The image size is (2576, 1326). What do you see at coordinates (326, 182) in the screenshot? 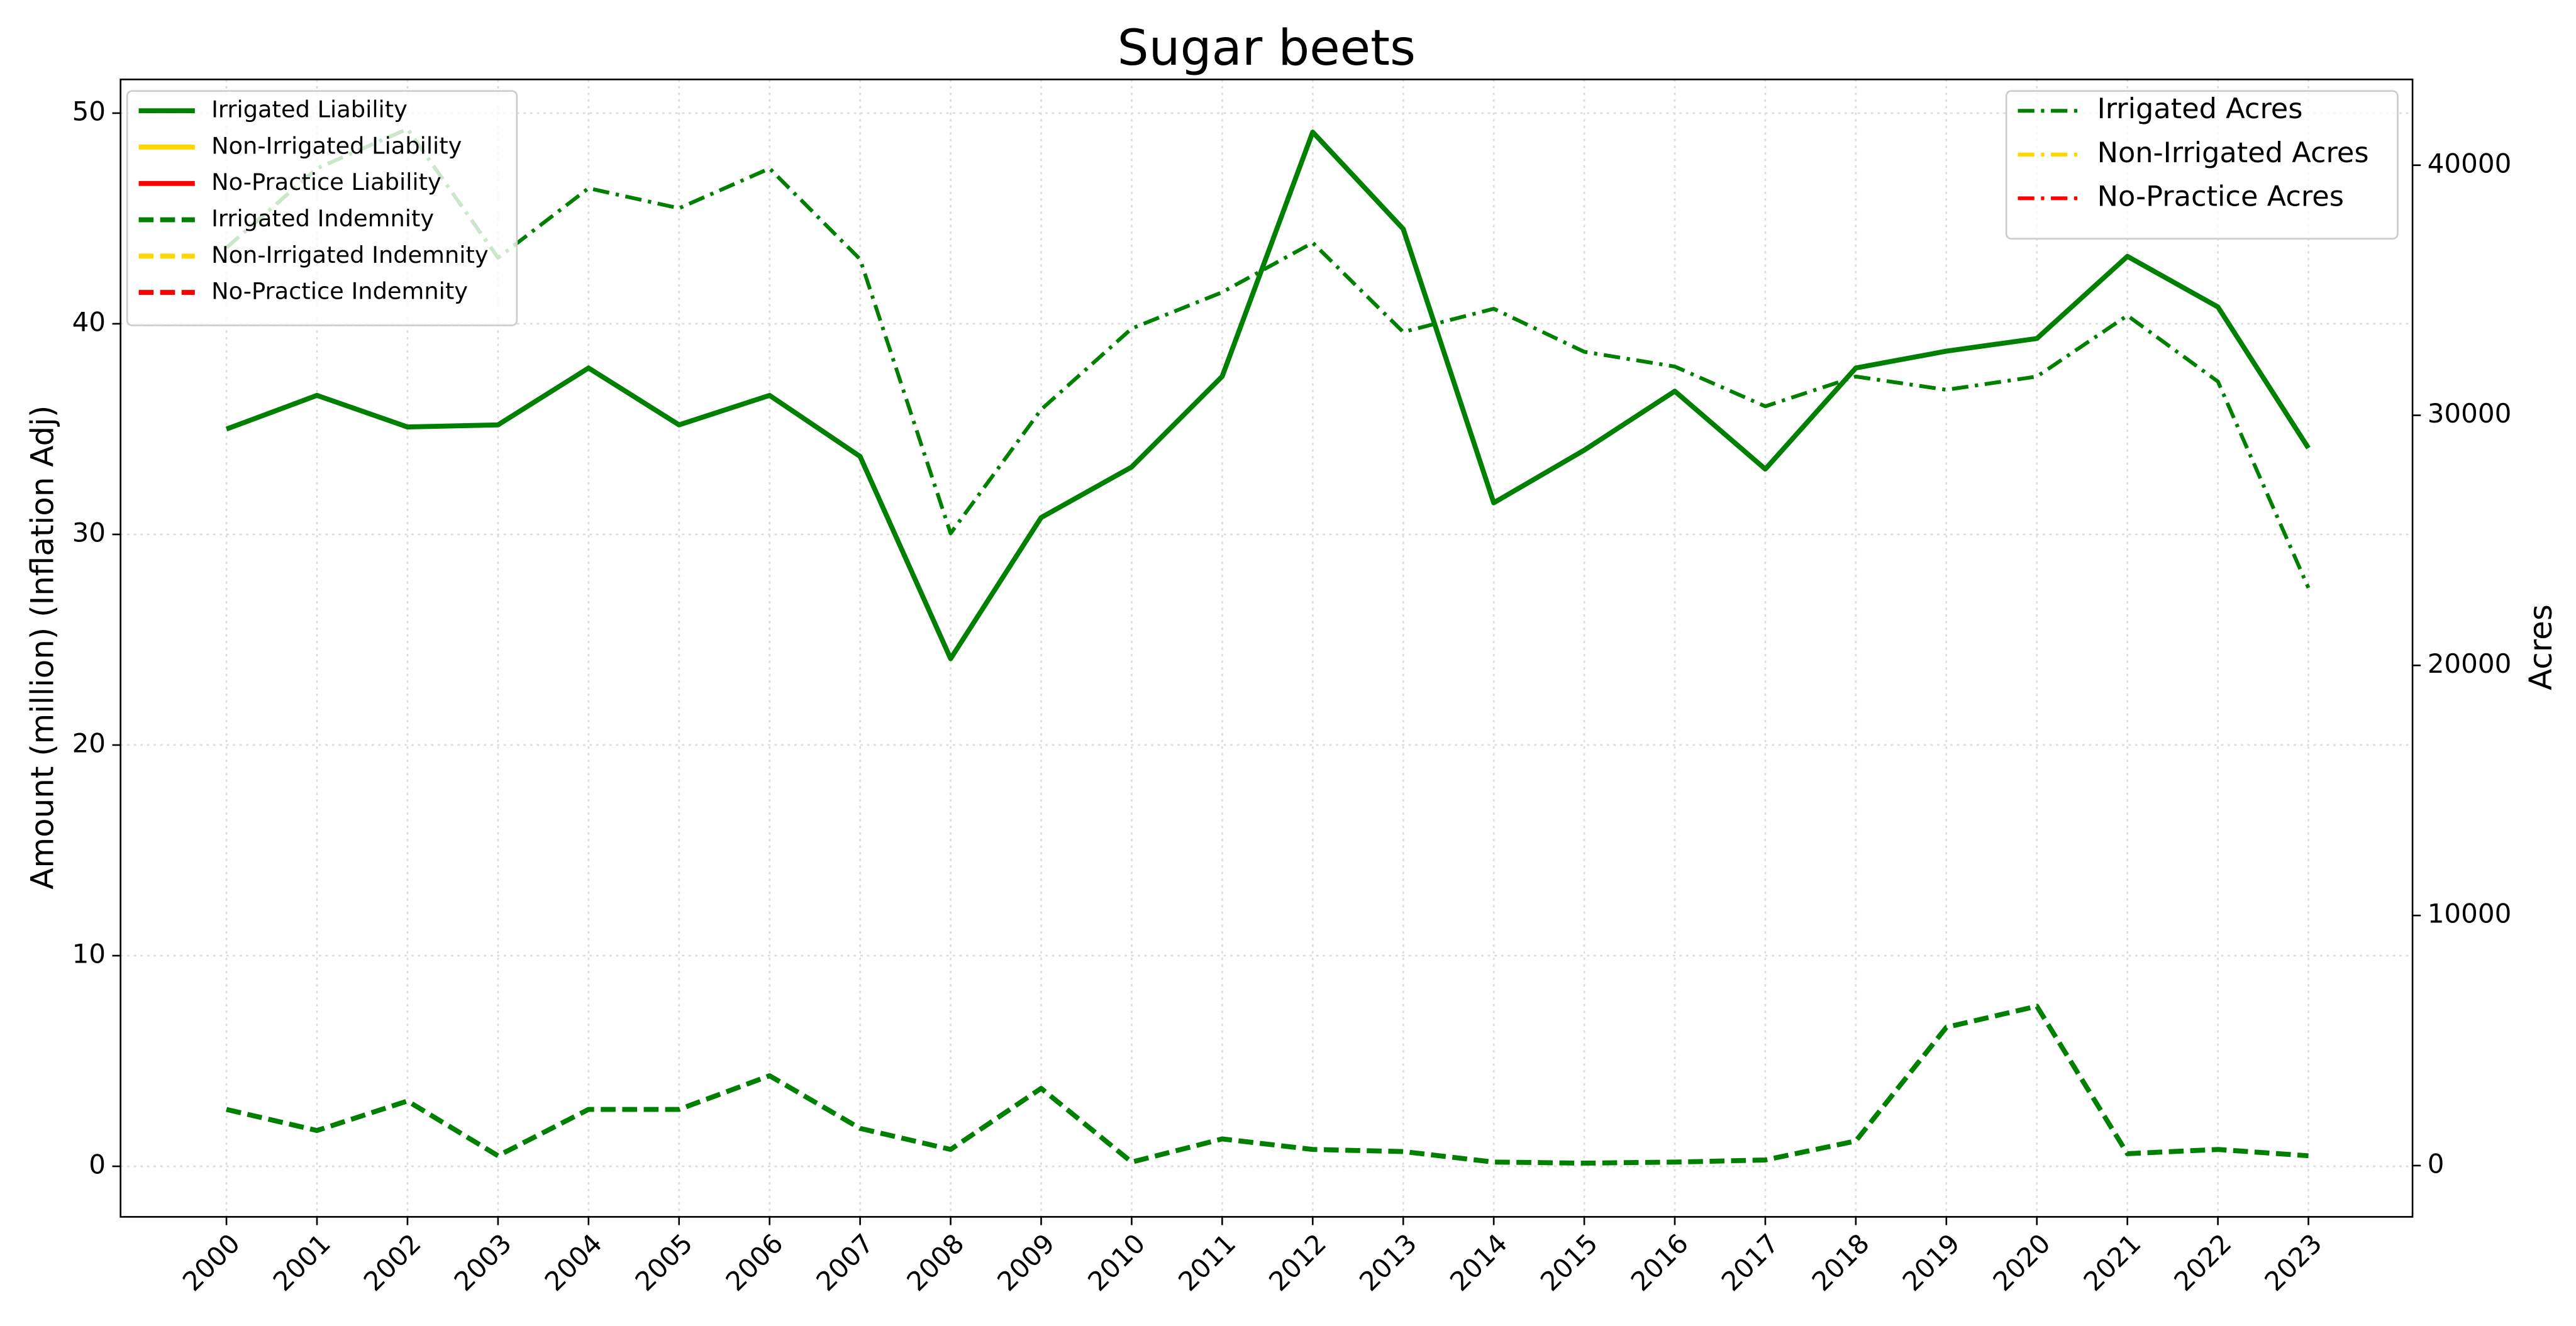
I see `legend-label: No-Practice Liability` at bounding box center [326, 182].